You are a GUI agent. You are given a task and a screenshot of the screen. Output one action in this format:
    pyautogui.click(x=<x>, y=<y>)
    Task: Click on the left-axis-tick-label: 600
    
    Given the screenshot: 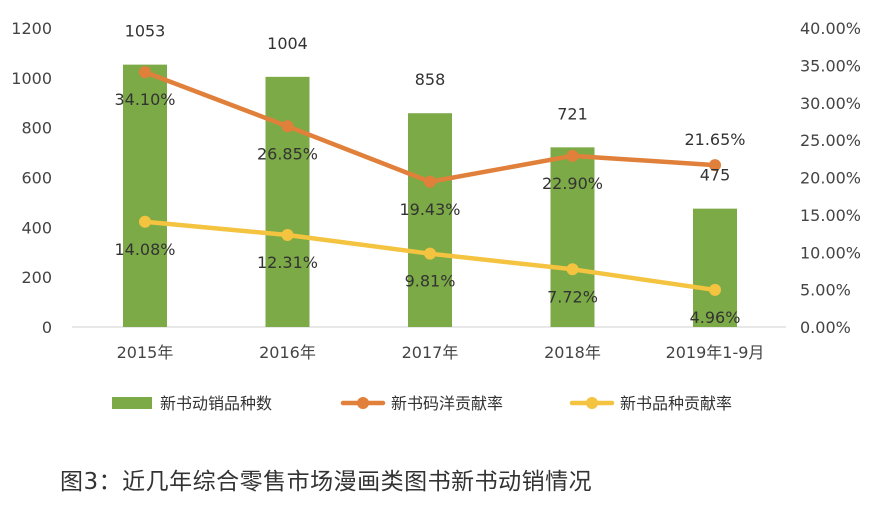 What is the action you would take?
    pyautogui.click(x=36, y=178)
    